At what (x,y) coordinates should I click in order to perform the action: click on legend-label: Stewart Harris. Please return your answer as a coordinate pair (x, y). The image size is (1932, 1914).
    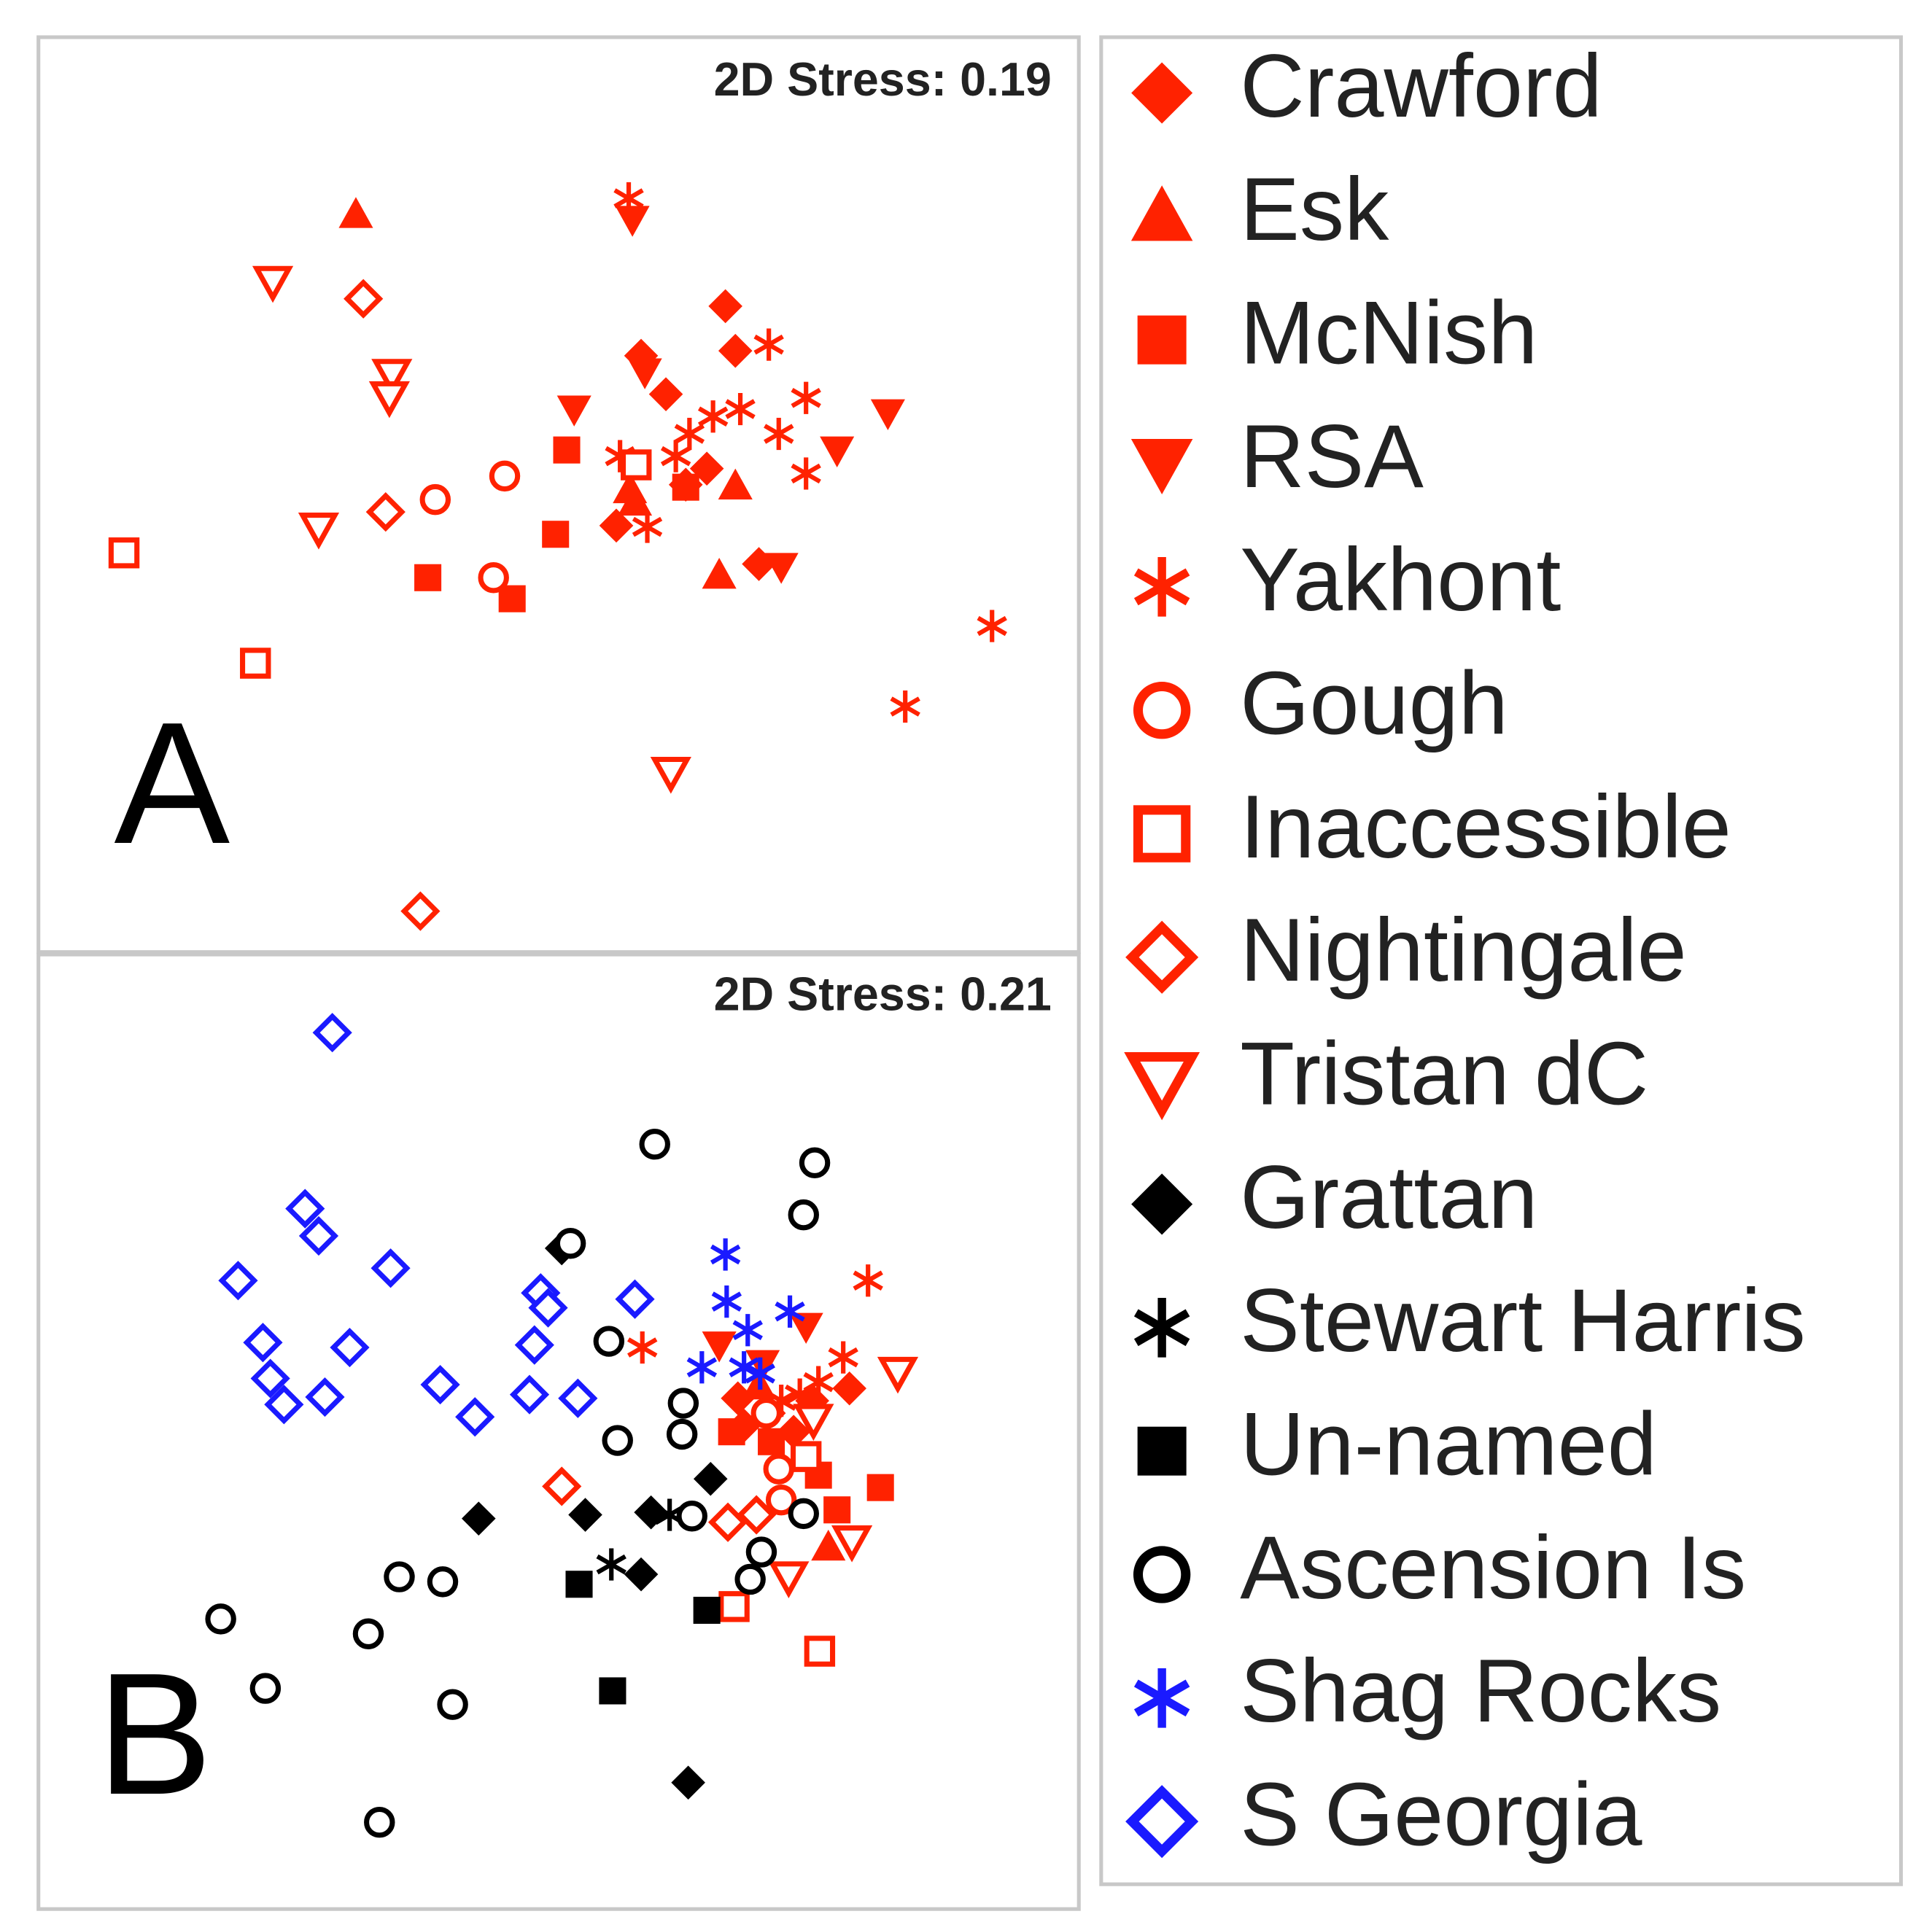
    Looking at the image, I should click on (1522, 1320).